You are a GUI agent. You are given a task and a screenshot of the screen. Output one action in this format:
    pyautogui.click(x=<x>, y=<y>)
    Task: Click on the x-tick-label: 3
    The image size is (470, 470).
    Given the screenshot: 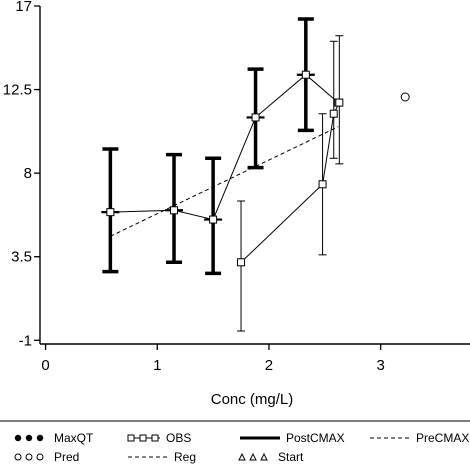 What is the action you would take?
    pyautogui.click(x=380, y=365)
    